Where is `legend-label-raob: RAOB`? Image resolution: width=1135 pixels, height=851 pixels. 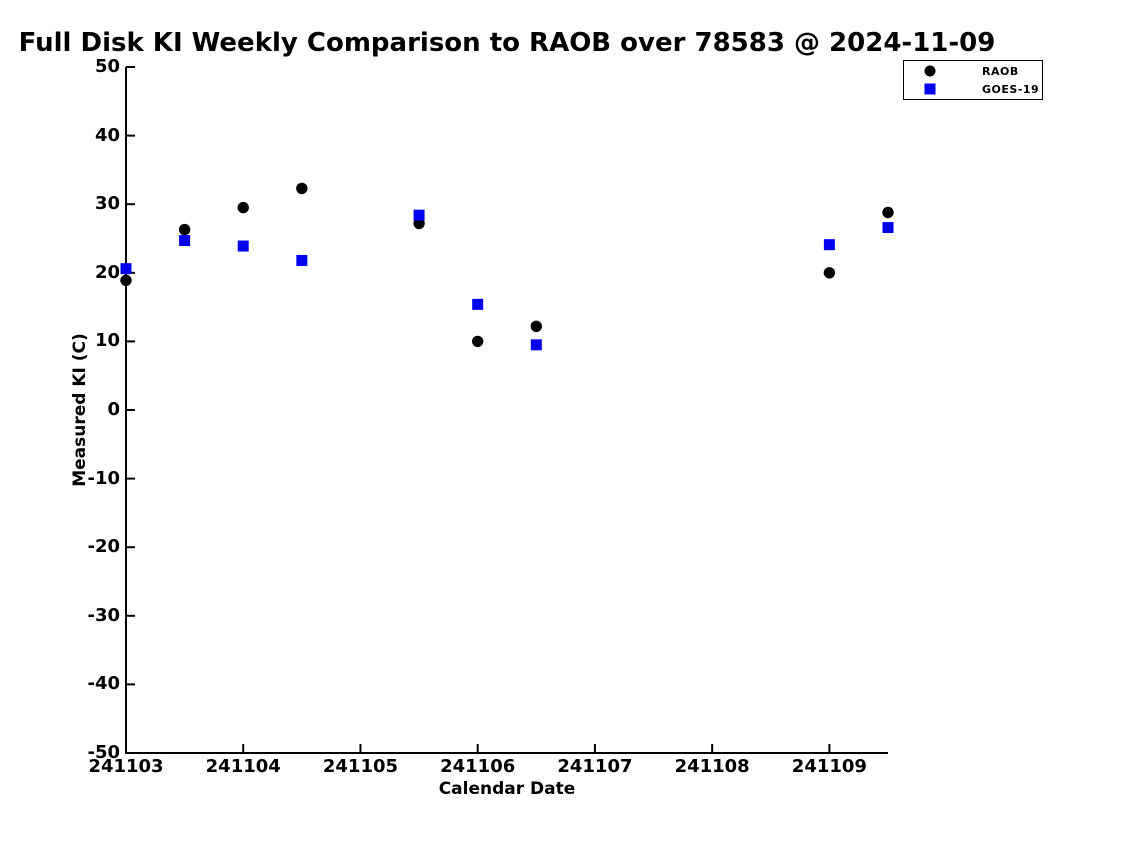
legend-label-raob: RAOB is located at coordinates (1000, 71).